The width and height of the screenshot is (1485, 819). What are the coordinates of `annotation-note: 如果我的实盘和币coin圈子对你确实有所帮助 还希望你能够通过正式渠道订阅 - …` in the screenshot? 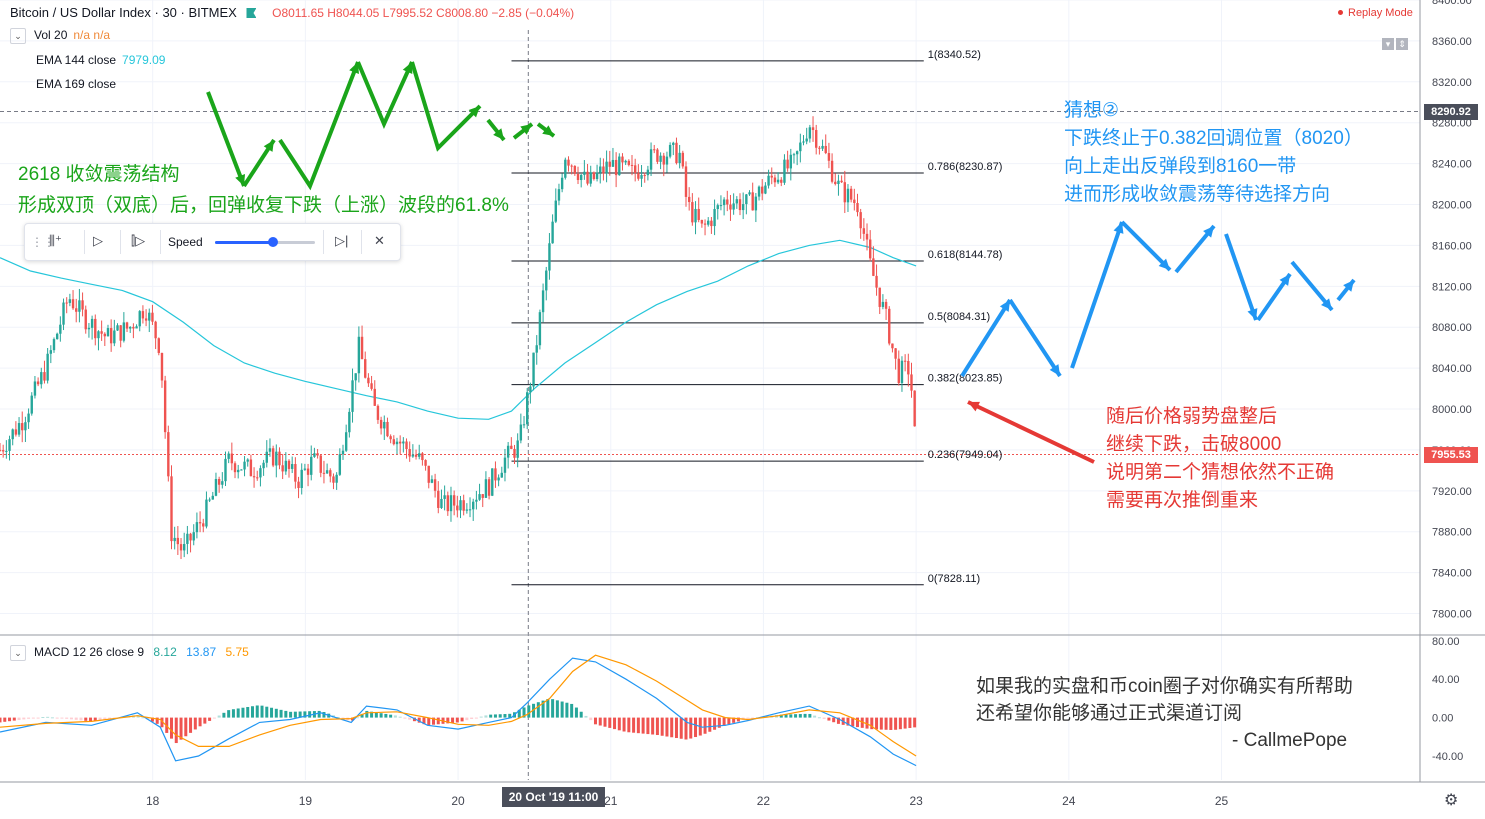 It's located at (1164, 713).